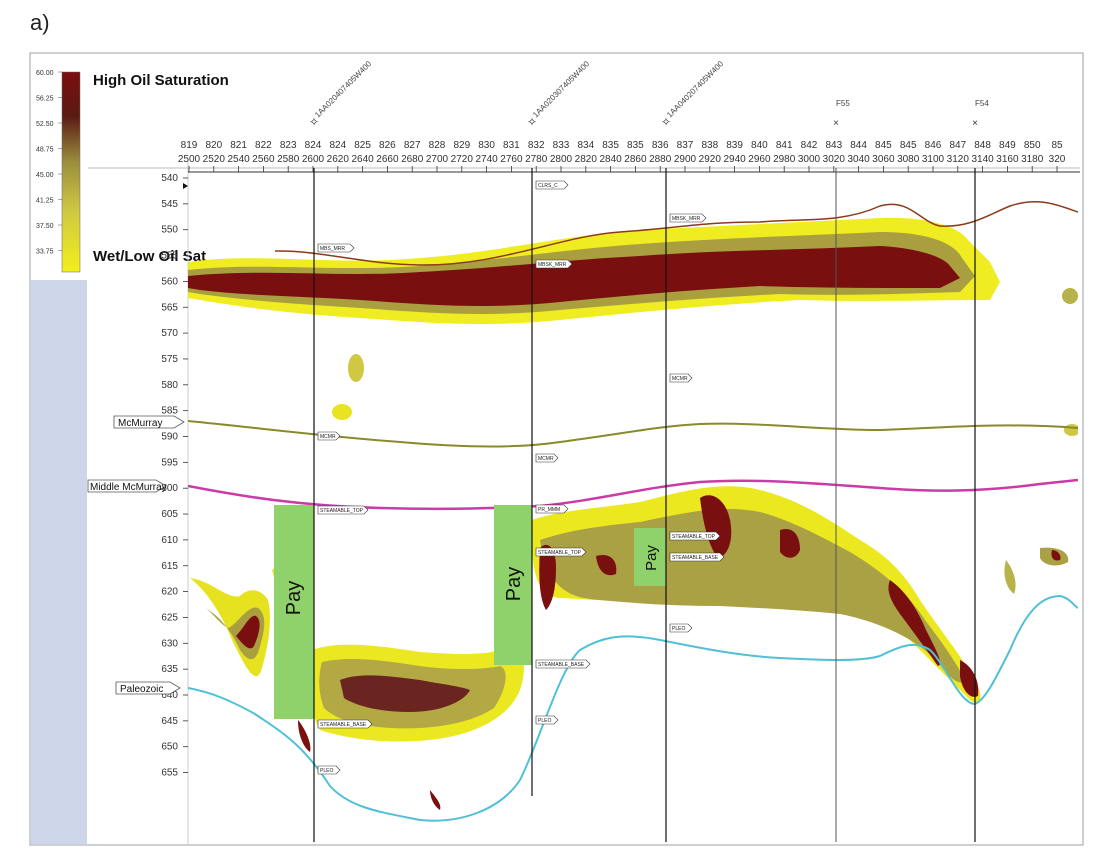 The image size is (1100, 860). Describe the element at coordinates (288, 159) in the screenshot. I see `bottom-tick-label: 2580` at that location.